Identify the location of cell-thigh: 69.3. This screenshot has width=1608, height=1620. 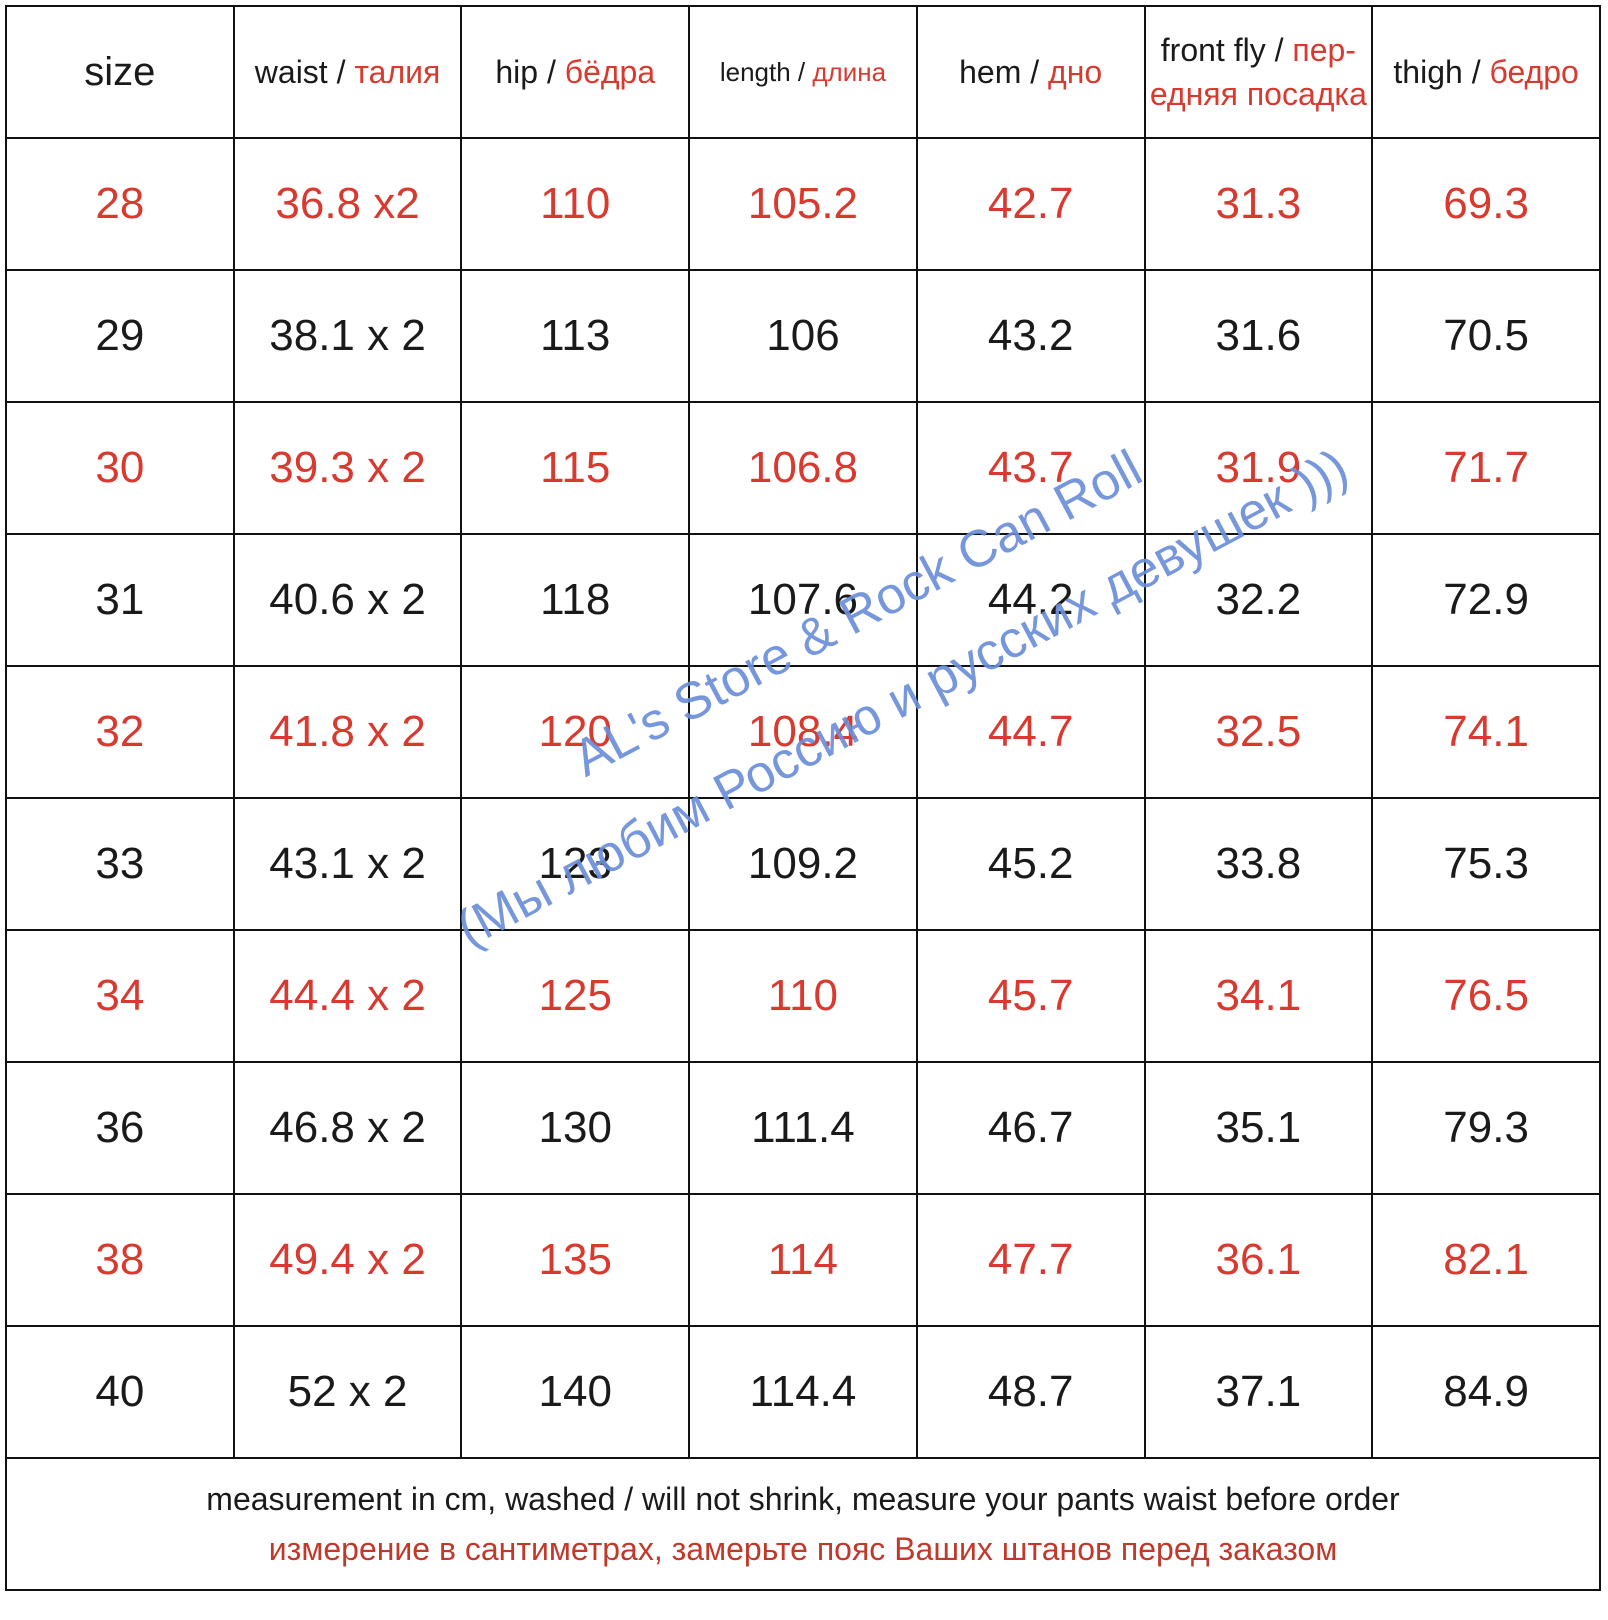
(1486, 204).